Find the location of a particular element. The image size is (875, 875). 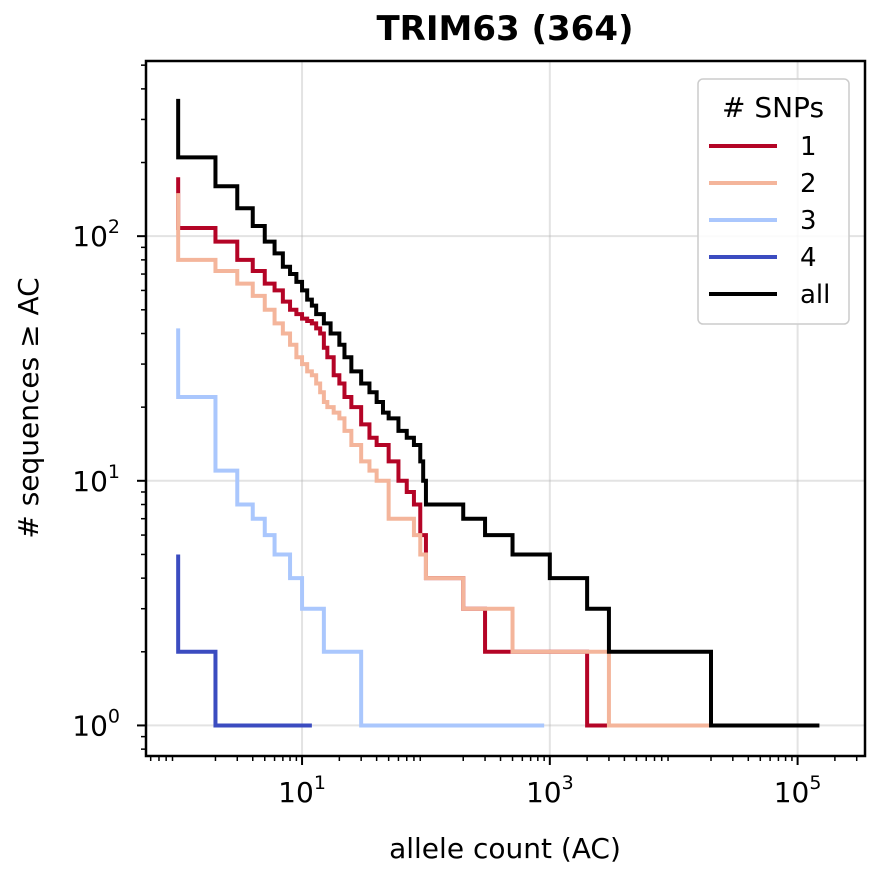

legend-label-2: 2 is located at coordinates (808, 184).